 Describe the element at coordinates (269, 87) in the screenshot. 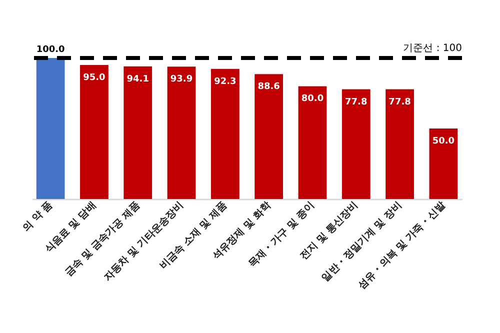

I see `data-label: 88.6` at that location.